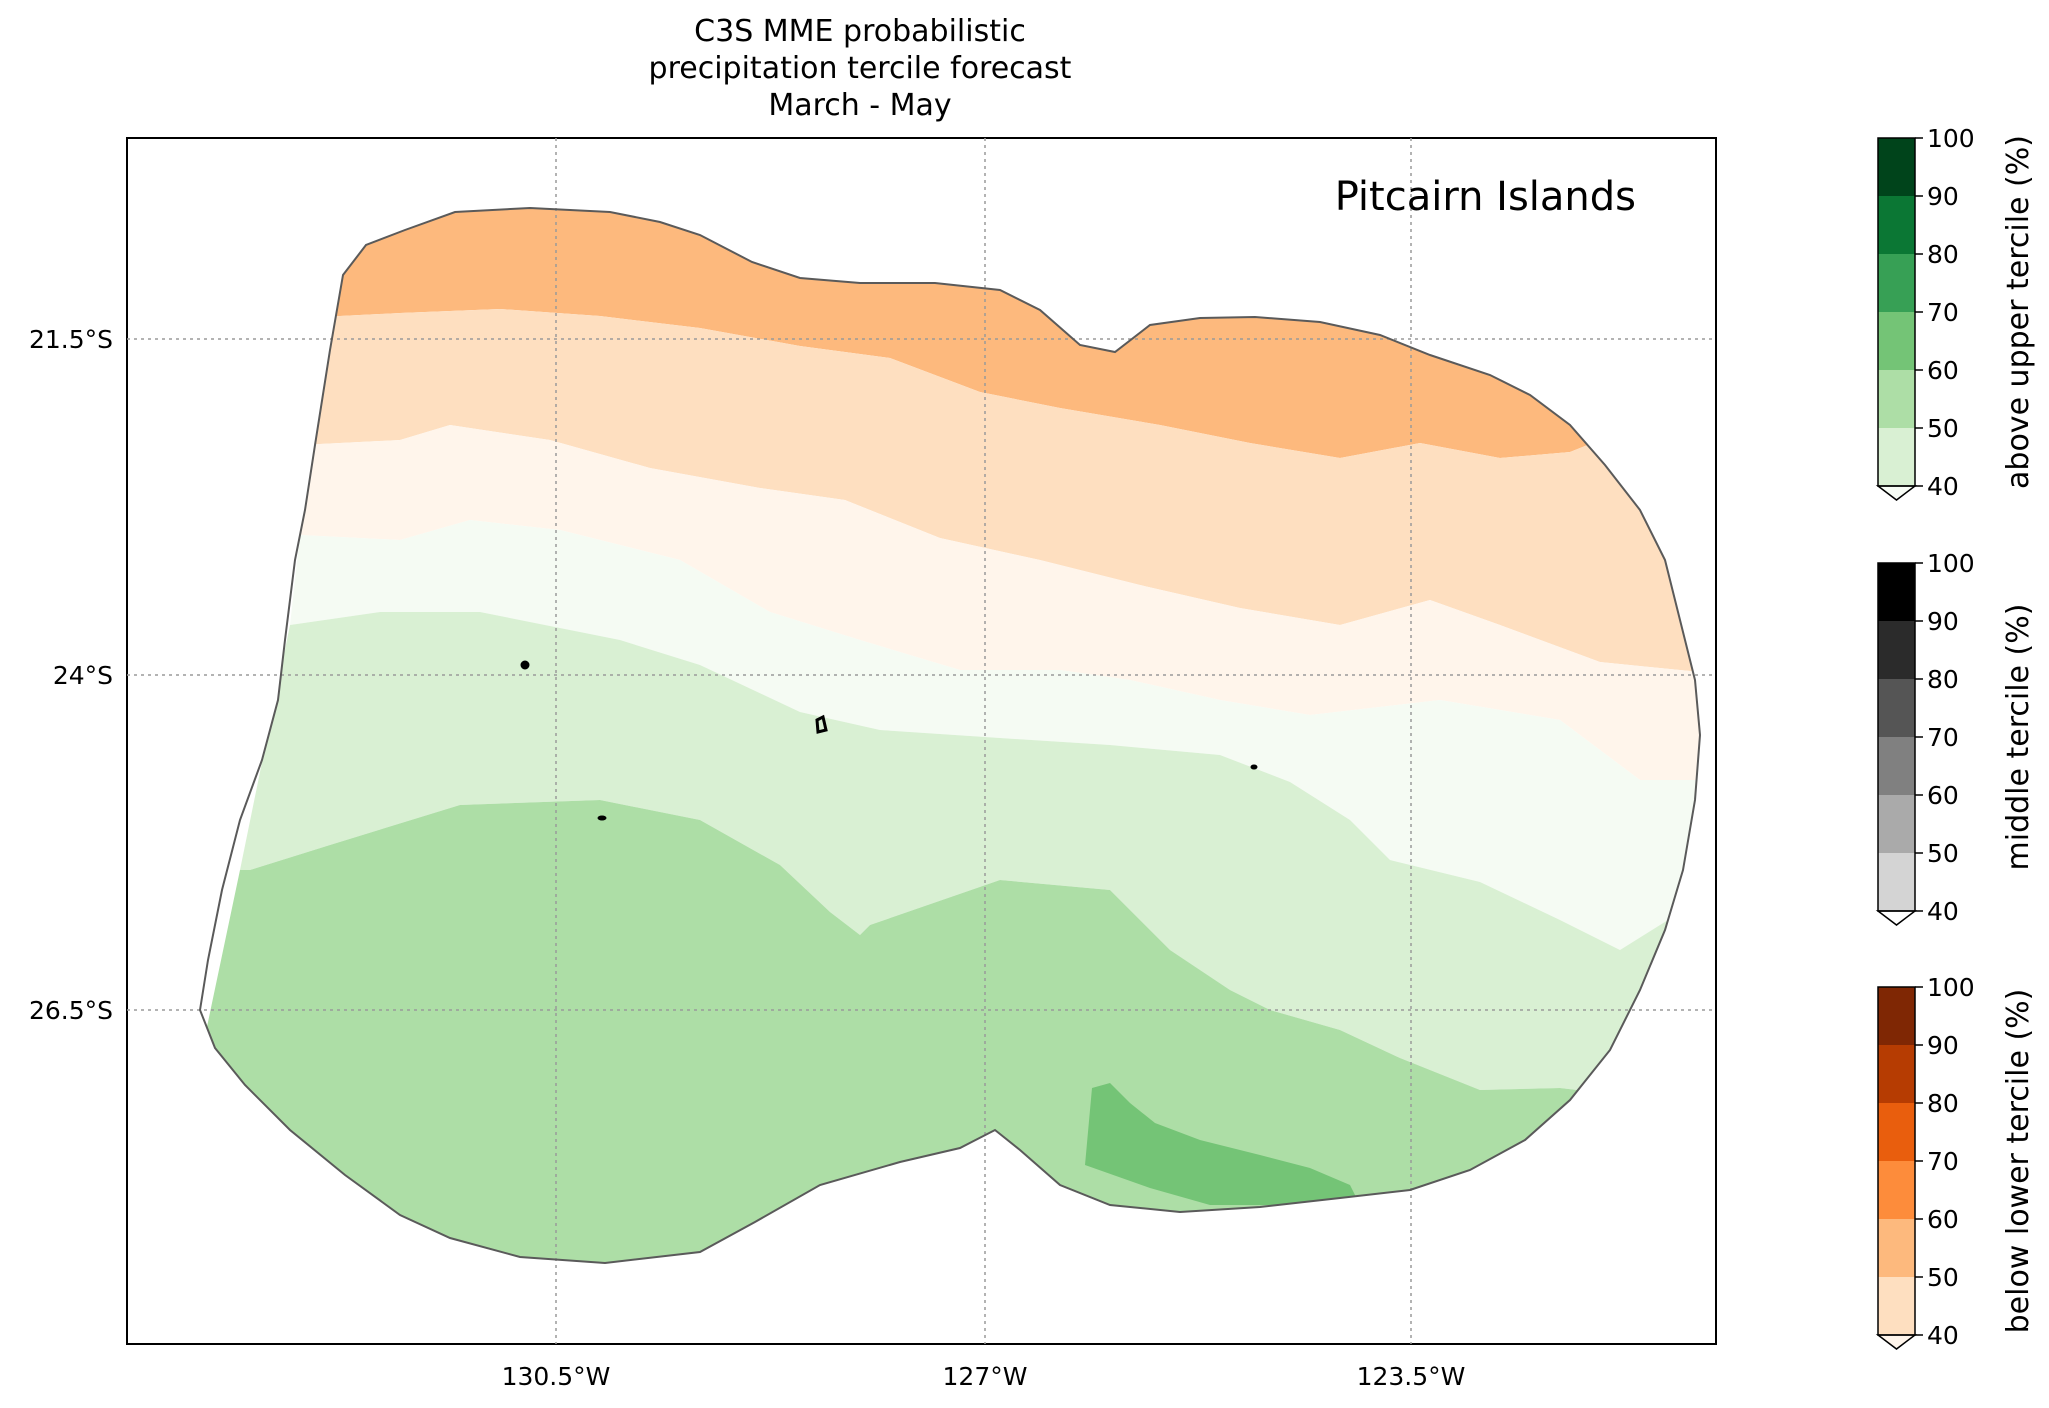 This screenshot has width=2049, height=1408. I want to click on lat-tick-label: 26.5°S, so click(71, 1010).